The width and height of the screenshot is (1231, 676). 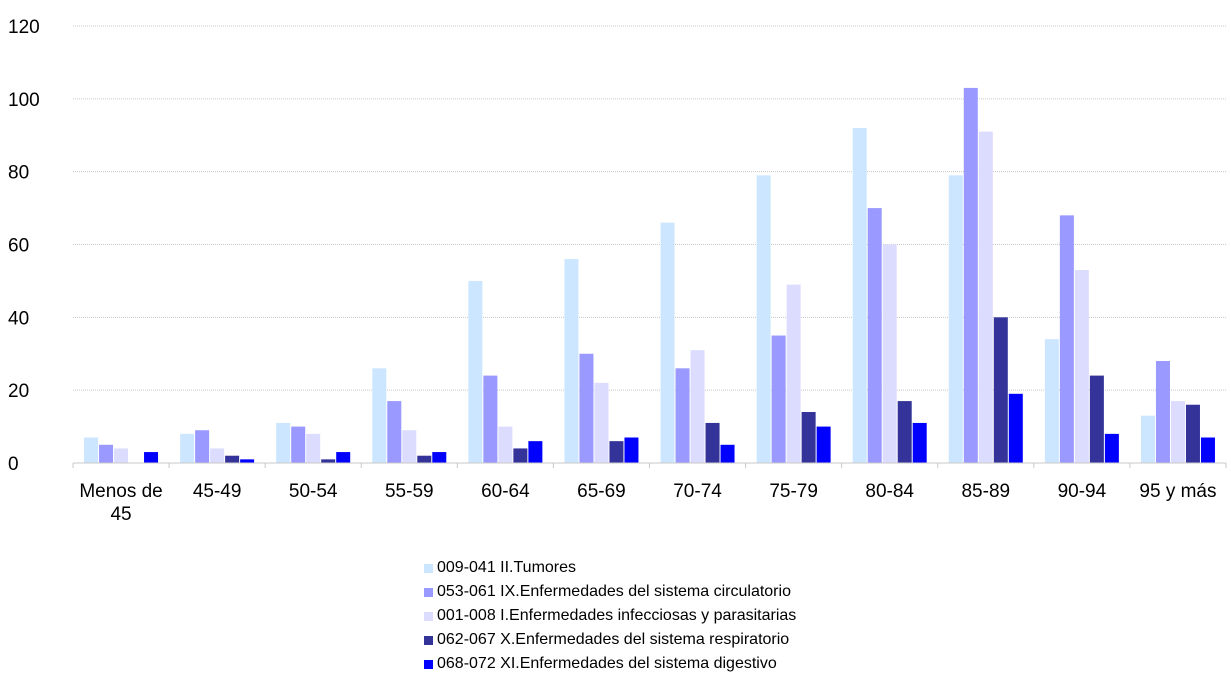 I want to click on x-tick-label: 90-94, so click(x=1082, y=491).